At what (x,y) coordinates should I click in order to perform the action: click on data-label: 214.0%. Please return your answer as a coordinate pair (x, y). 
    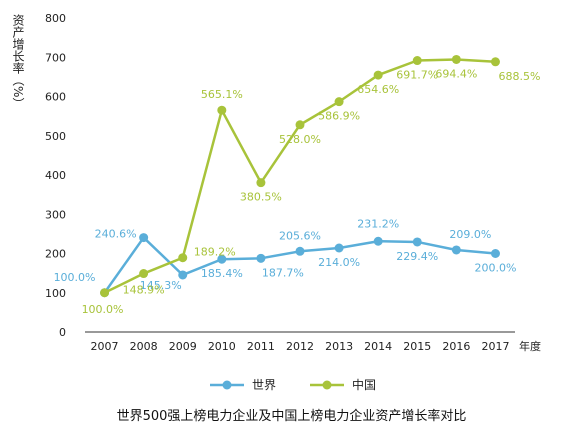
    Looking at the image, I should click on (339, 262).